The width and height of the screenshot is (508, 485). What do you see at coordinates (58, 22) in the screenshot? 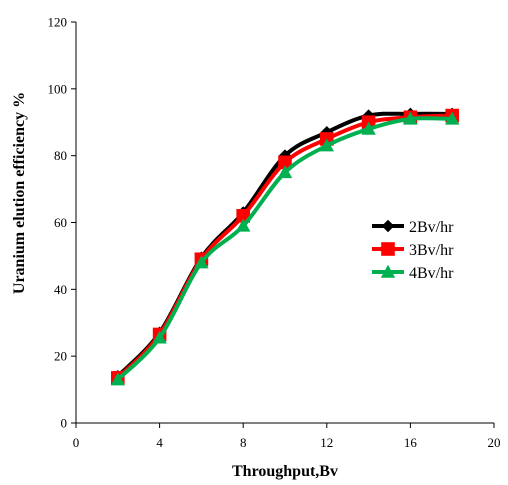
I see `y-tick-label: 120` at bounding box center [58, 22].